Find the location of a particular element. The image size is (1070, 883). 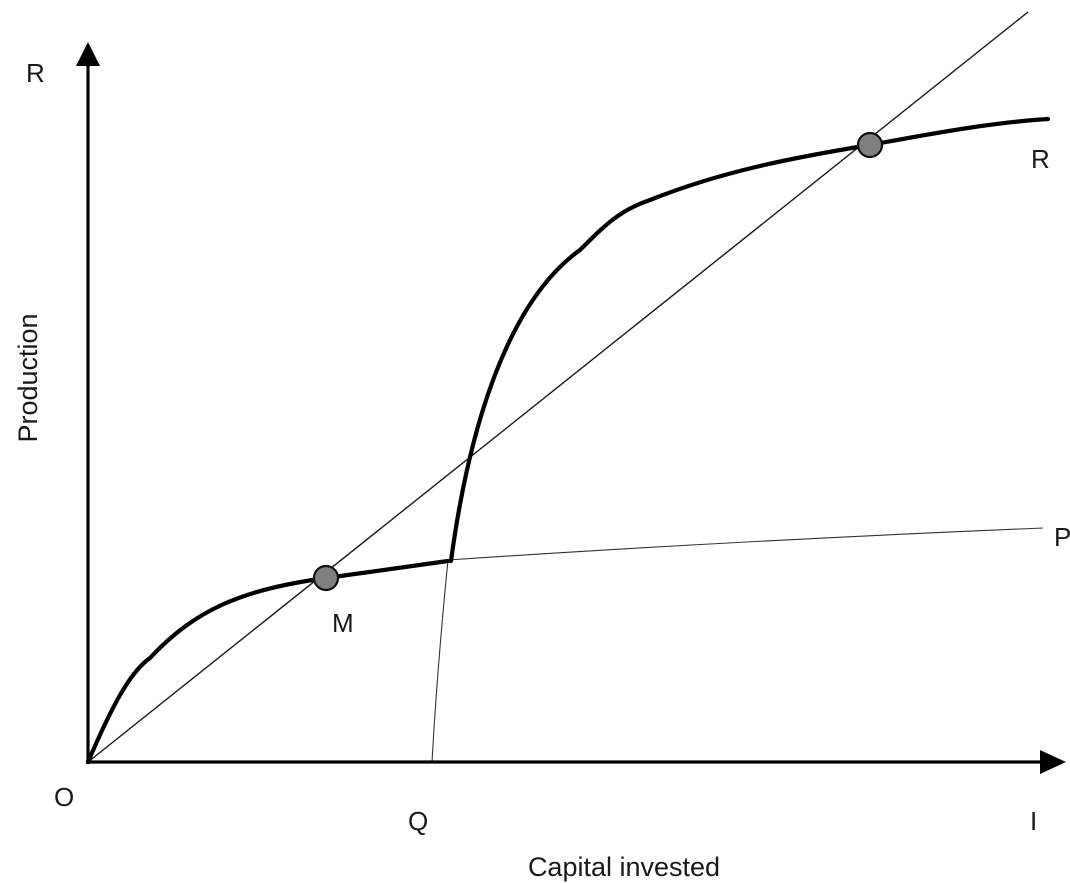

threshold-line is located at coordinates (440, 661).